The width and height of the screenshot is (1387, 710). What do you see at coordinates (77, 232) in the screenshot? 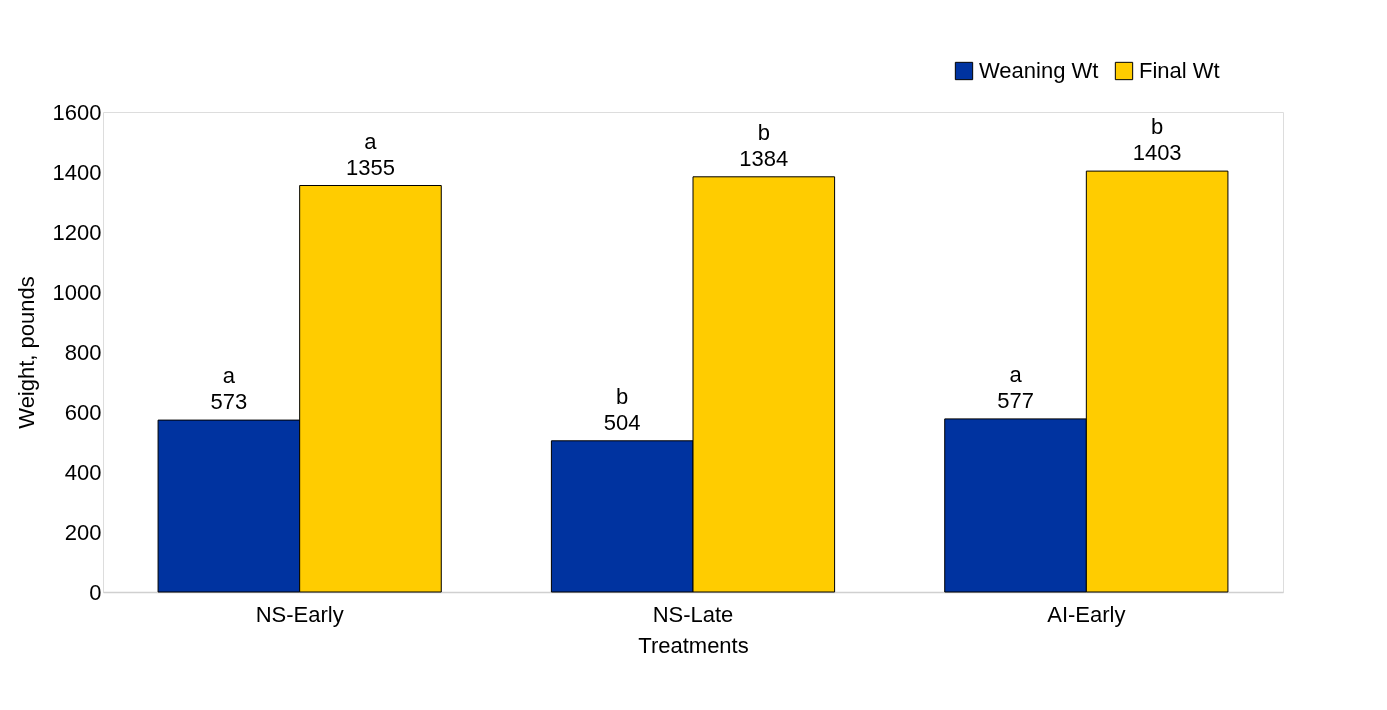
I see `y-tick-label: 1200` at bounding box center [77, 232].